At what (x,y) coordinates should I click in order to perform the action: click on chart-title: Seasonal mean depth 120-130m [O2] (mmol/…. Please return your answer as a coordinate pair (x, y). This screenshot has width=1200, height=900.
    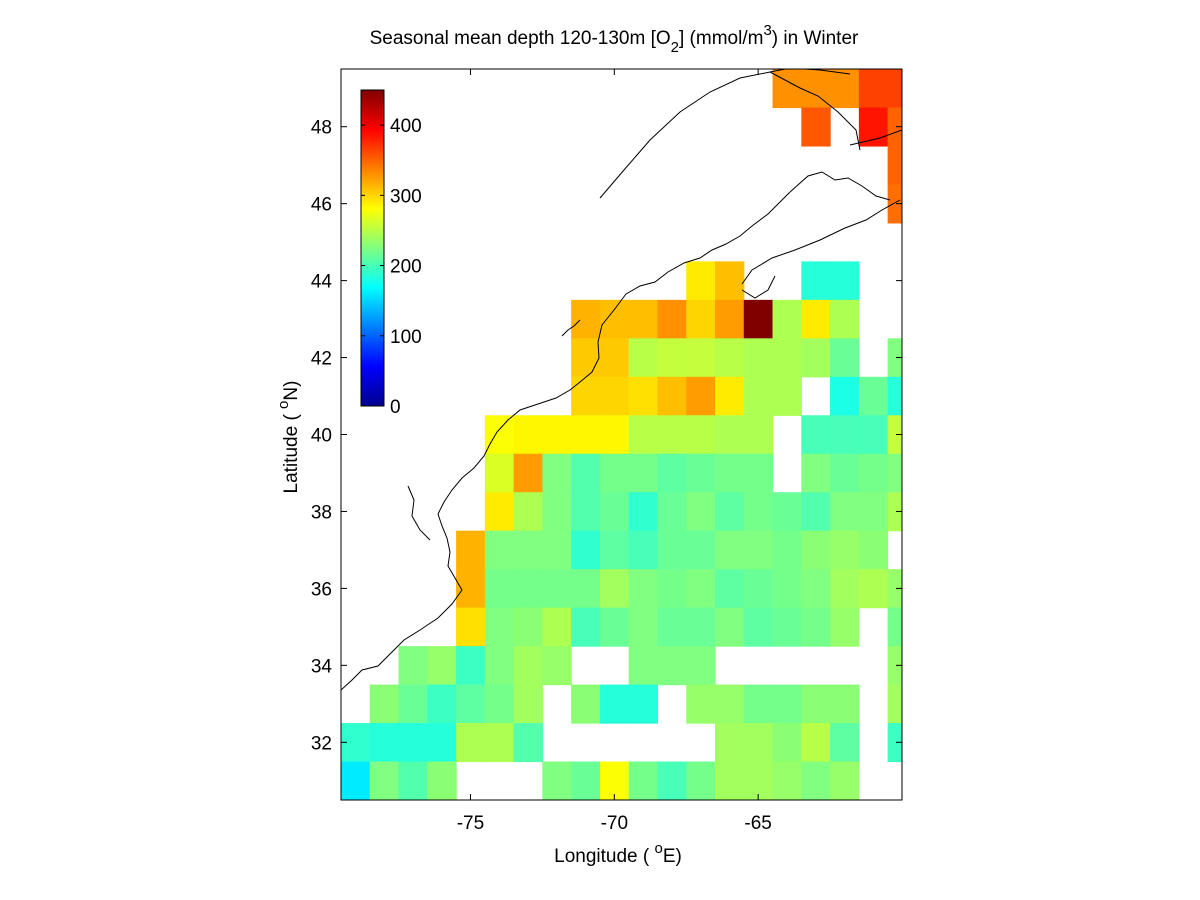
    Looking at the image, I should click on (614, 39).